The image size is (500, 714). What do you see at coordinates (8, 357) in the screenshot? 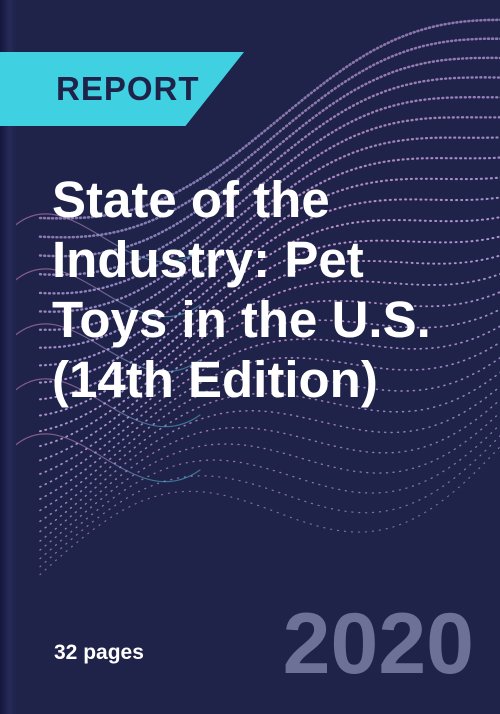
I see `book-spine` at bounding box center [8, 357].